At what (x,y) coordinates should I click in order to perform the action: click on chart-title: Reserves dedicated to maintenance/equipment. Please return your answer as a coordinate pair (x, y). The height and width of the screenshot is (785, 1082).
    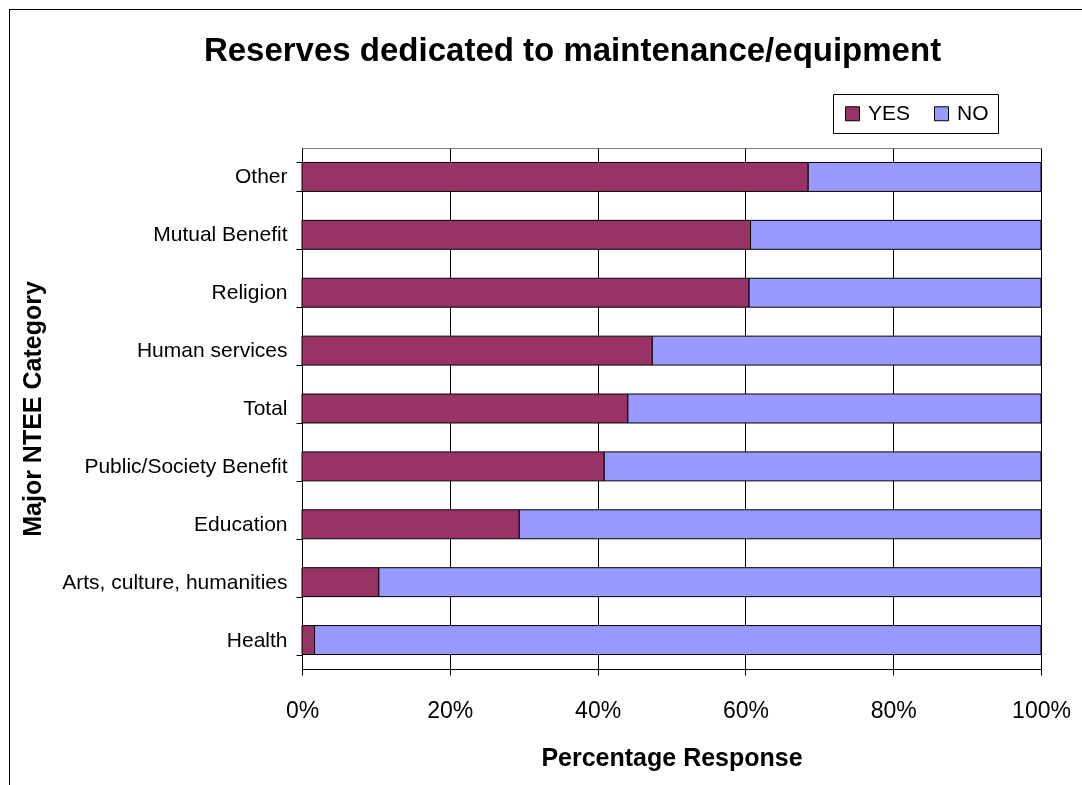
    Looking at the image, I should click on (572, 49).